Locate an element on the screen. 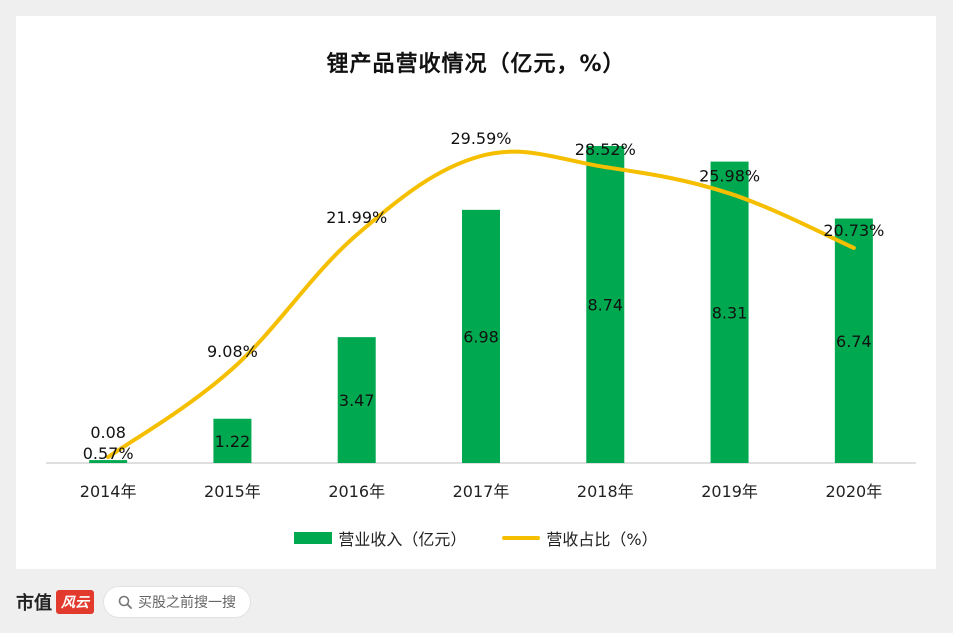 The width and height of the screenshot is (953, 633). bar-value-label-3: 6.98 is located at coordinates (481, 336).